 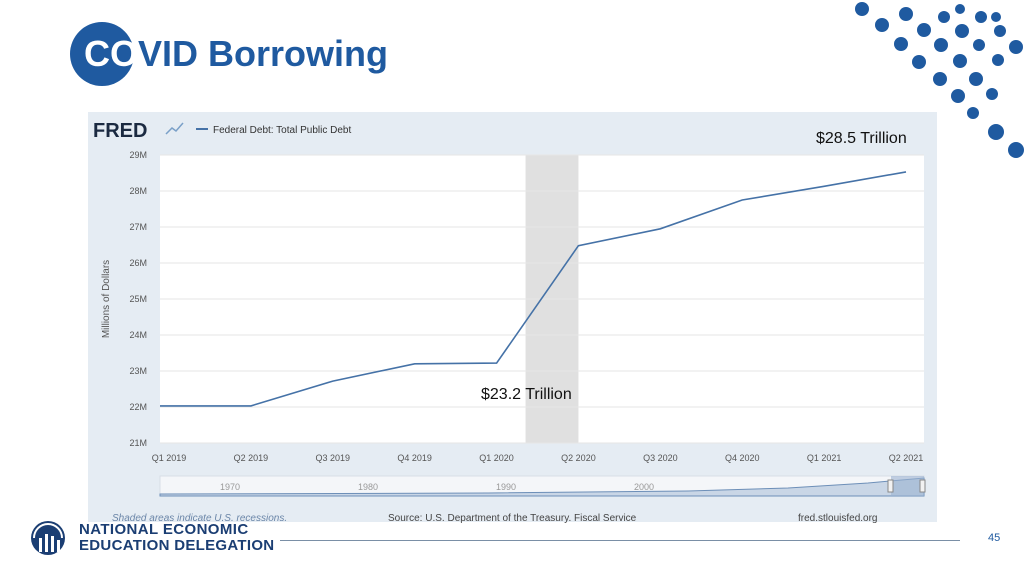 What do you see at coordinates (922, 486) in the screenshot?
I see `navigator-handle-right` at bounding box center [922, 486].